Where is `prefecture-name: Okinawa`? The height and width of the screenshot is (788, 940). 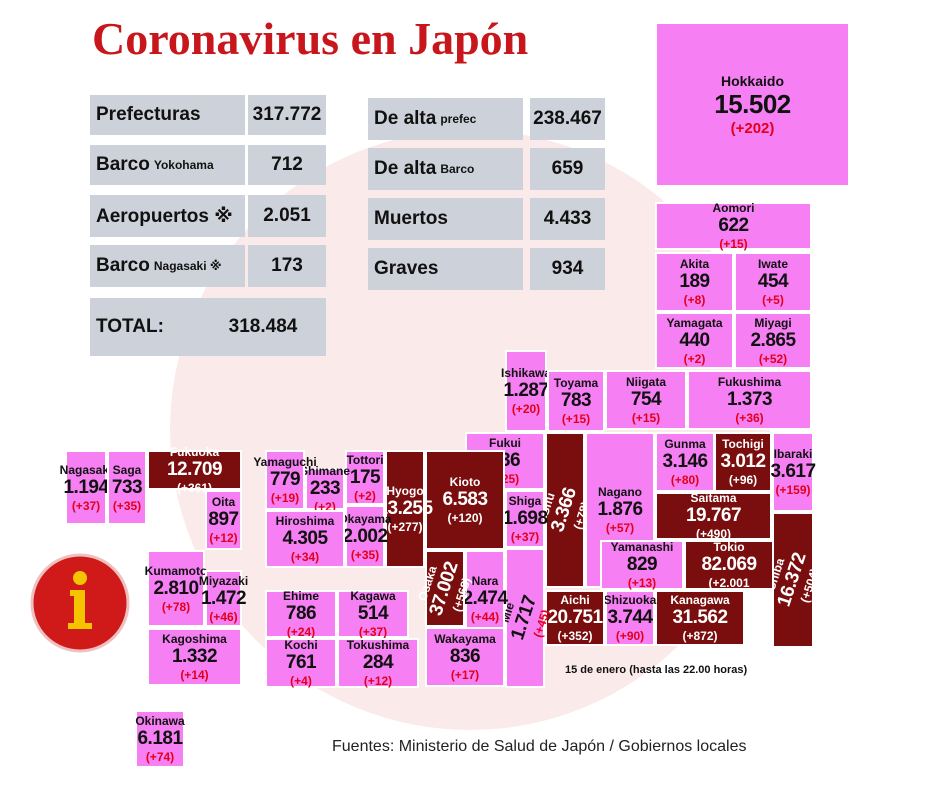
prefecture-name: Okinawa is located at coordinates (160, 721).